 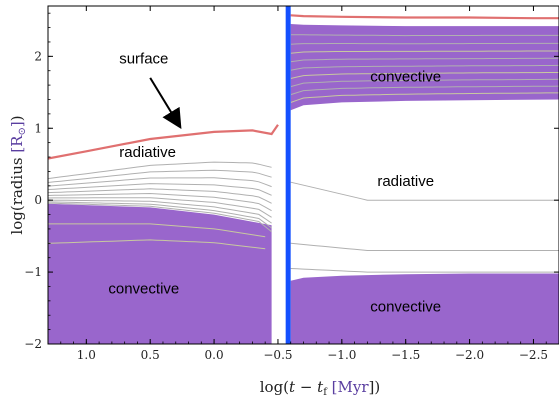 I want to click on x-tick-label: 1.0, so click(x=86, y=355).